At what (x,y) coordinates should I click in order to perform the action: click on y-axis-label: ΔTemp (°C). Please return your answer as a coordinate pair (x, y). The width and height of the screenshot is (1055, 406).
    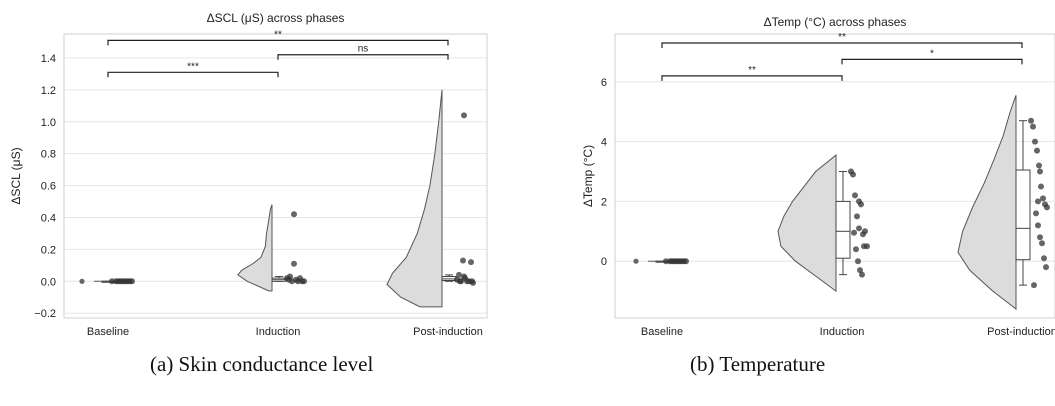
    Looking at the image, I should click on (588, 176).